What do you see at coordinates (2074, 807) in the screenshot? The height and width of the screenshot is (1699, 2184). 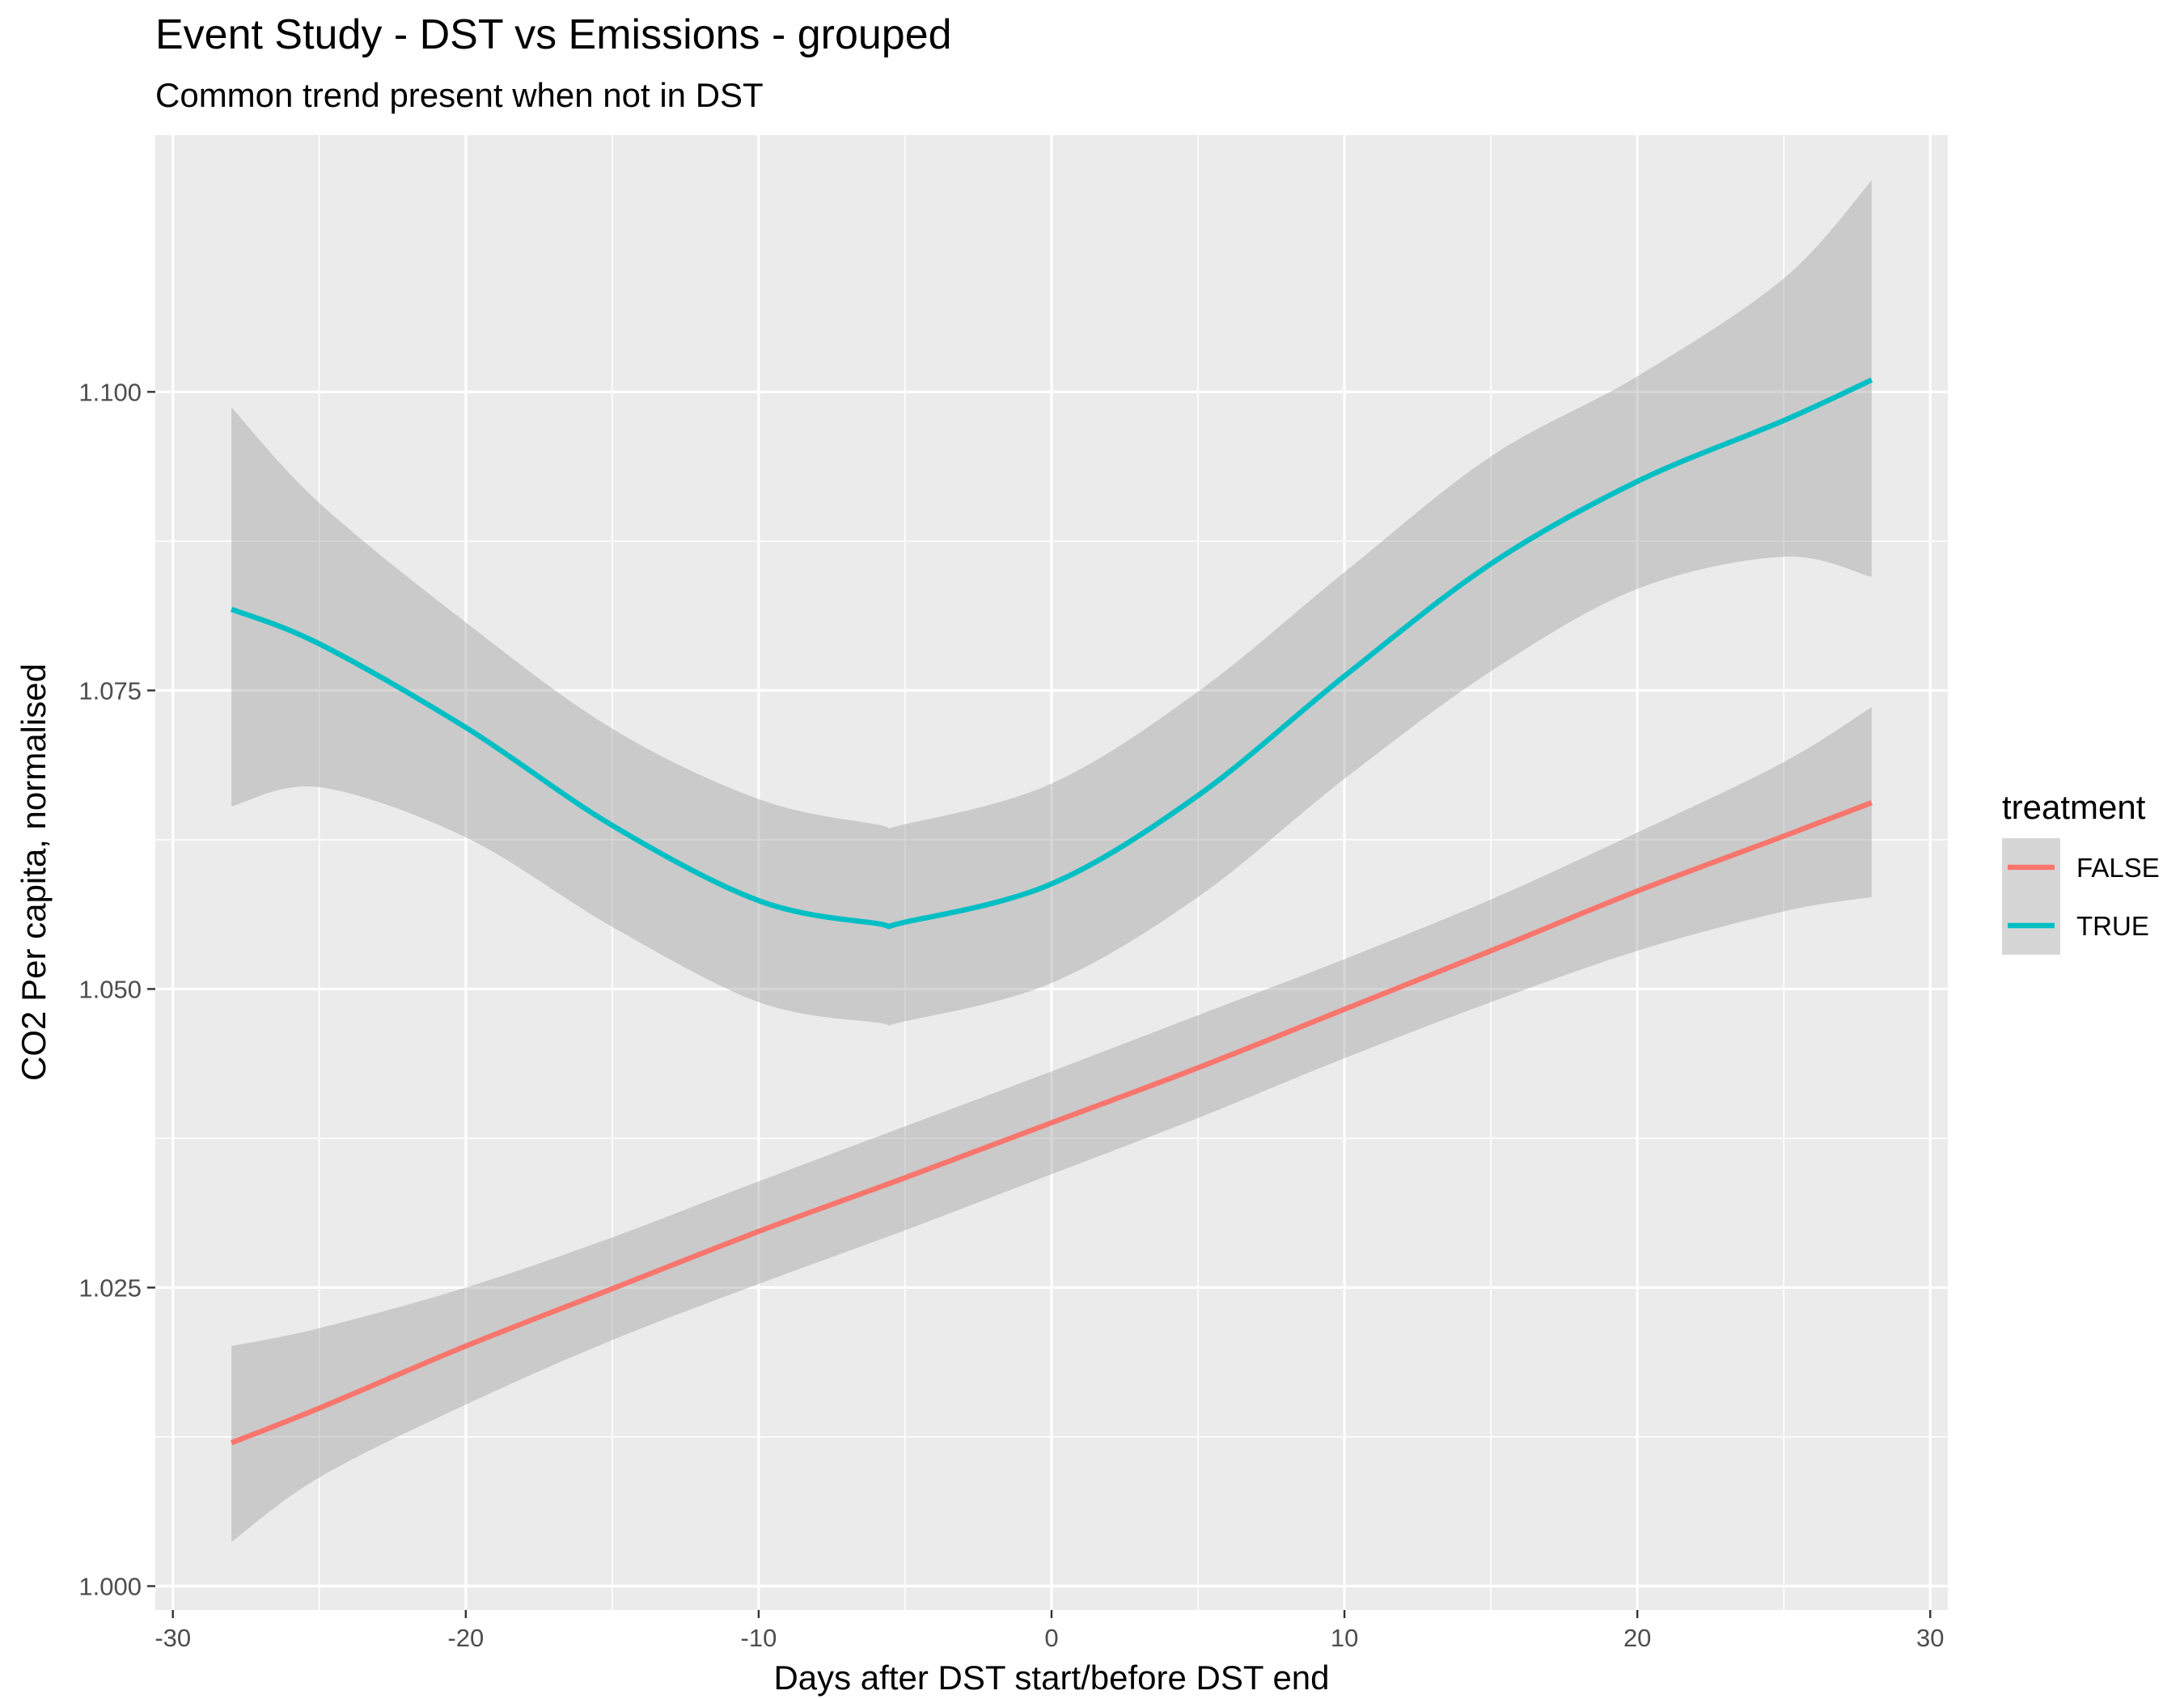 I see `legend-title: treatment` at bounding box center [2074, 807].